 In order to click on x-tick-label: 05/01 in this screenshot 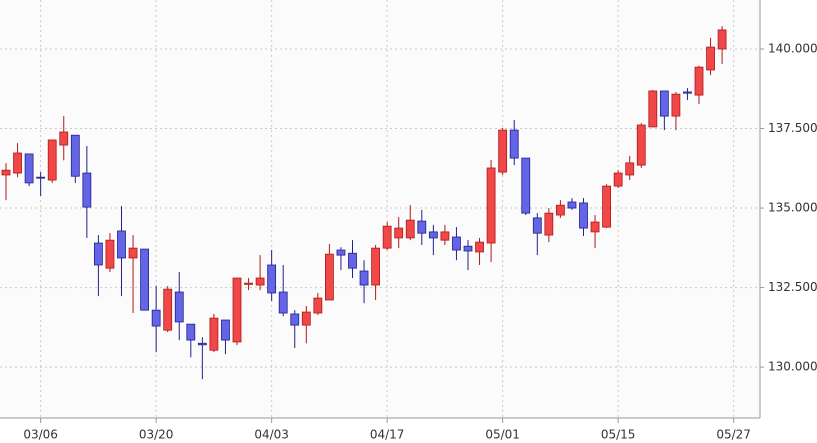, I will do `click(502, 435)`.